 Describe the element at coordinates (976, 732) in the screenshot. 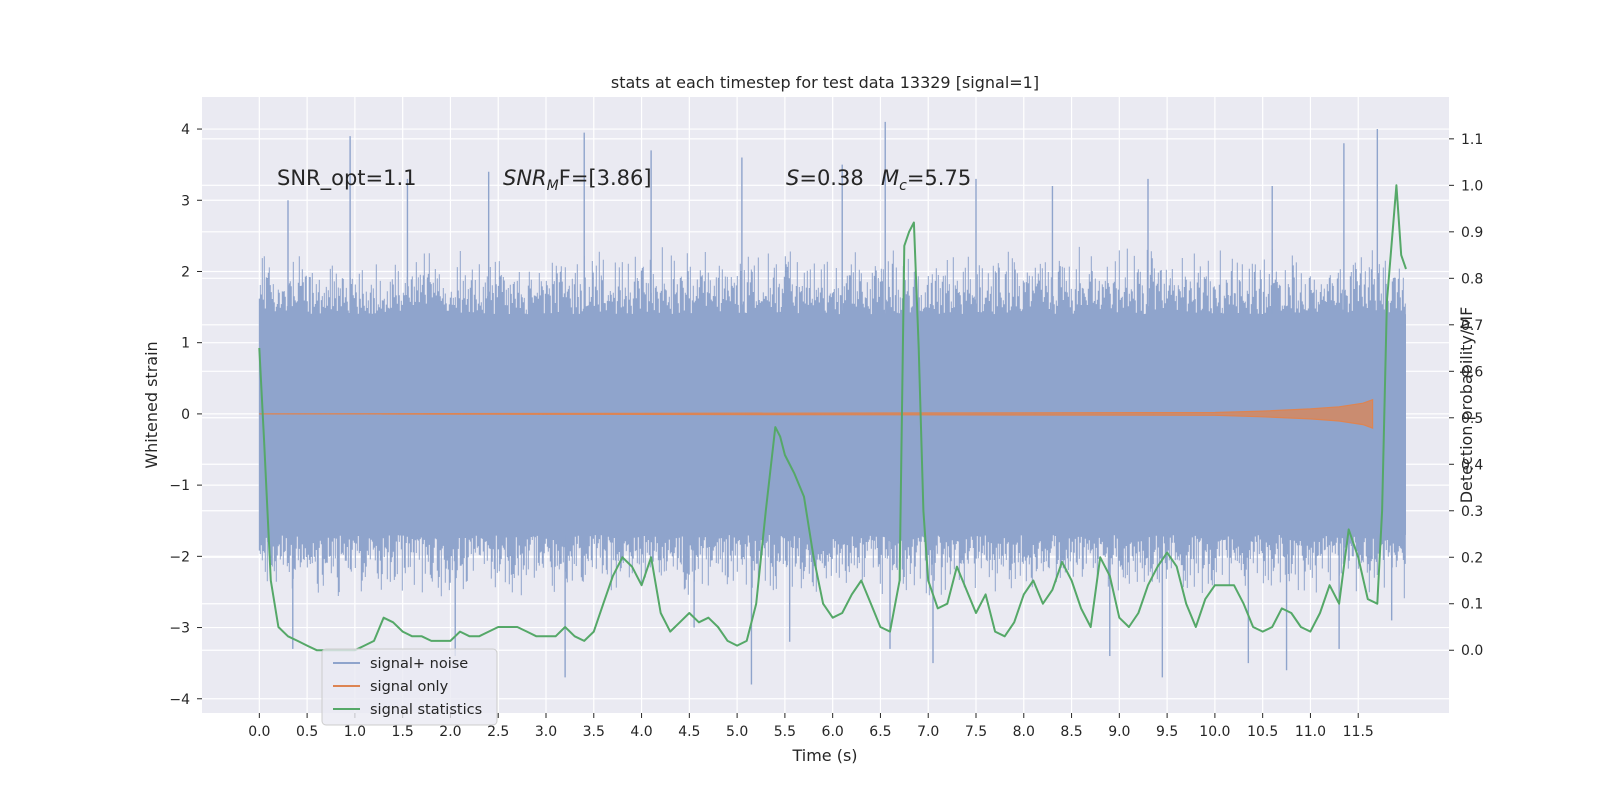

I see `x-tick-label: 7.5` at that location.